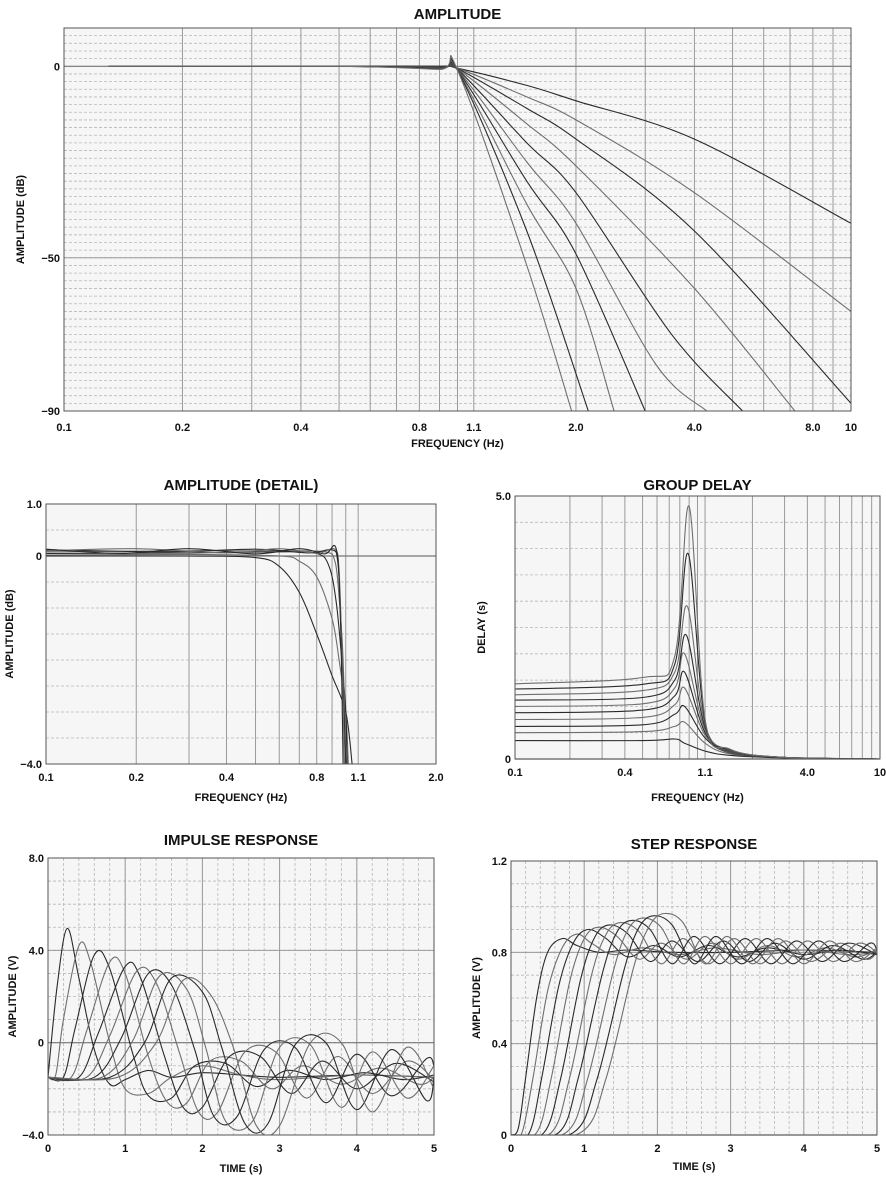 This screenshot has height=1185, width=886. Describe the element at coordinates (812, 428) in the screenshot. I see `x-tick-label: 8.0` at that location.